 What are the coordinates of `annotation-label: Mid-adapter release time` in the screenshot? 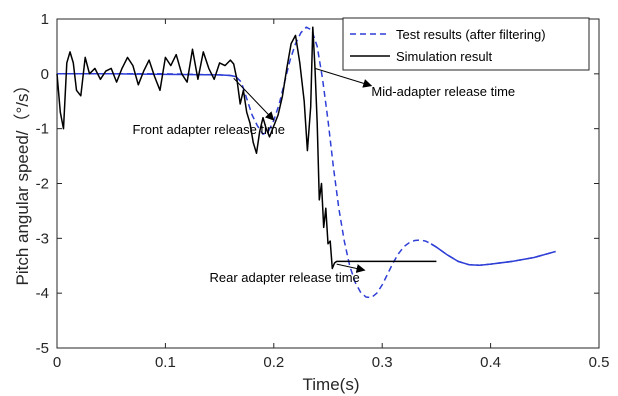 It's located at (443, 91).